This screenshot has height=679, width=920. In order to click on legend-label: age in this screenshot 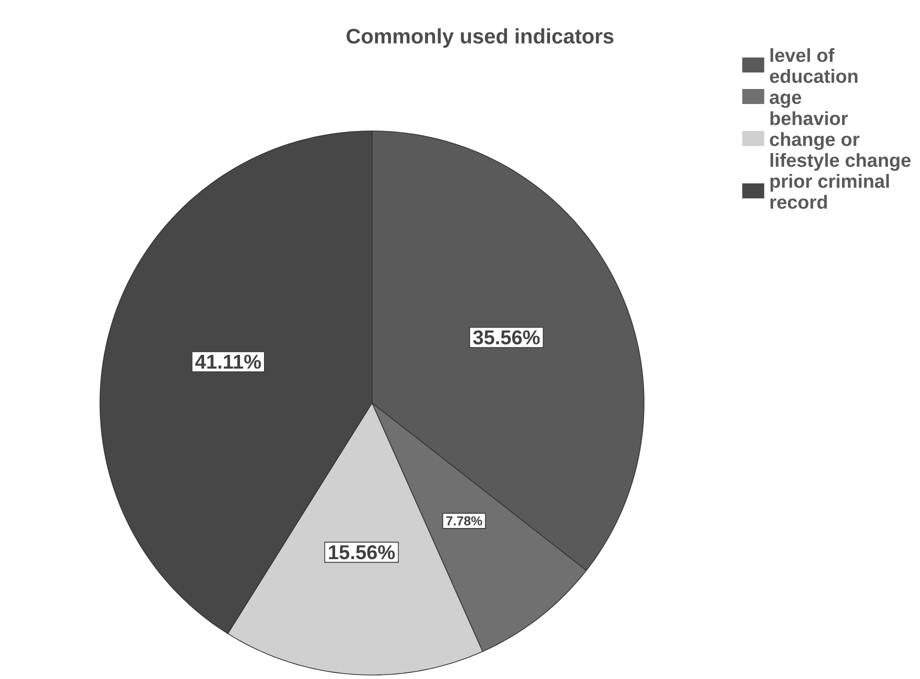, I will do `click(786, 101)`.